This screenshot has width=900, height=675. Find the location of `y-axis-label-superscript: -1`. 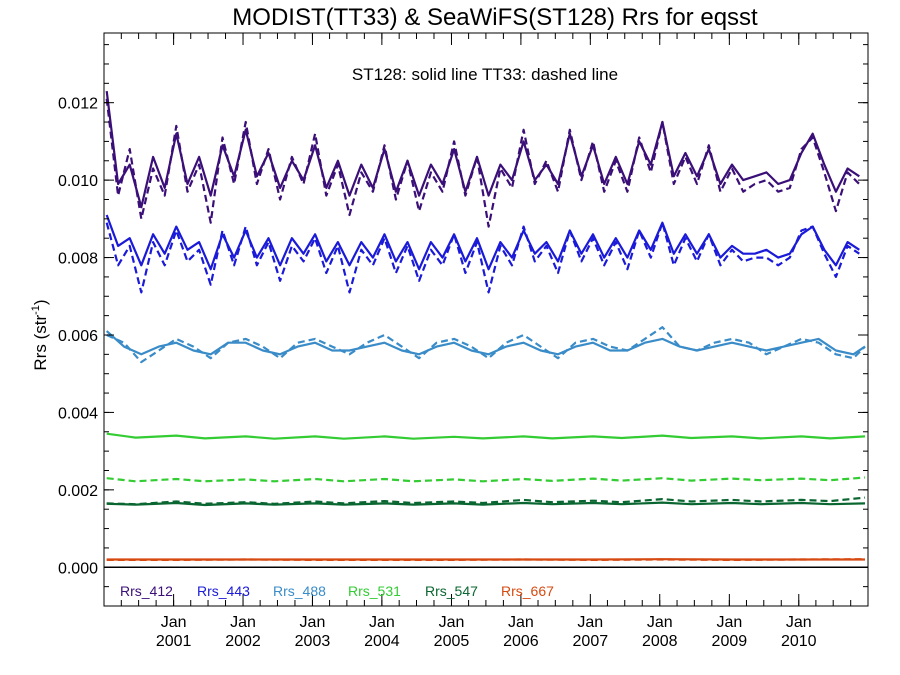

y-axis-label-superscript: -1 is located at coordinates (36, 310).